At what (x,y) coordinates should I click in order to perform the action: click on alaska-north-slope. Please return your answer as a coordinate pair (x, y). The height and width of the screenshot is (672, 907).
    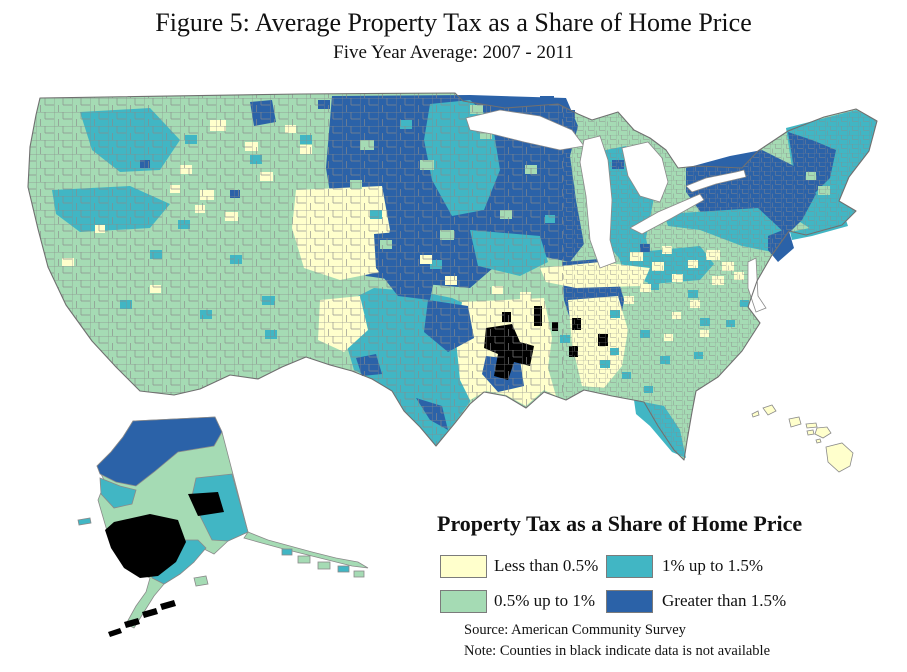
    Looking at the image, I should click on (159, 451).